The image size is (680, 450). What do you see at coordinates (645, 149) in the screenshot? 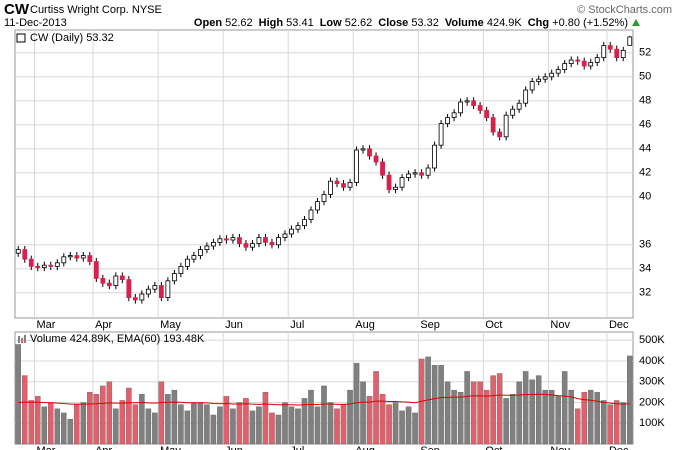
I see `y-tick-label: 44` at bounding box center [645, 149].